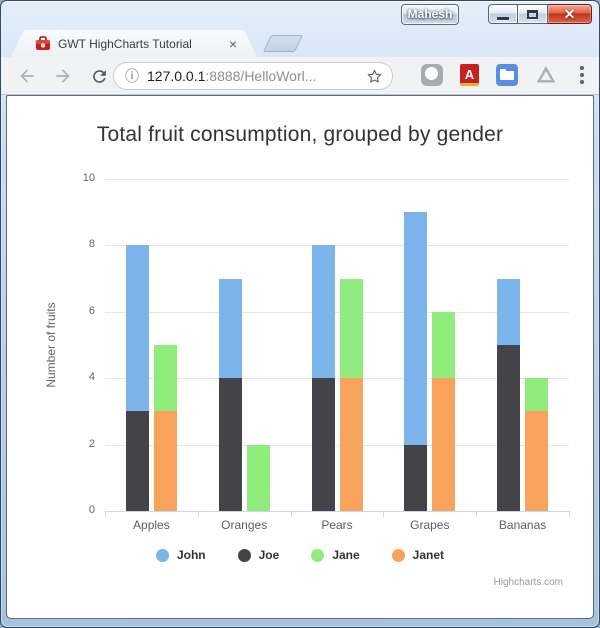 The width and height of the screenshot is (600, 628). What do you see at coordinates (503, 18) in the screenshot?
I see `minimize-icon` at bounding box center [503, 18].